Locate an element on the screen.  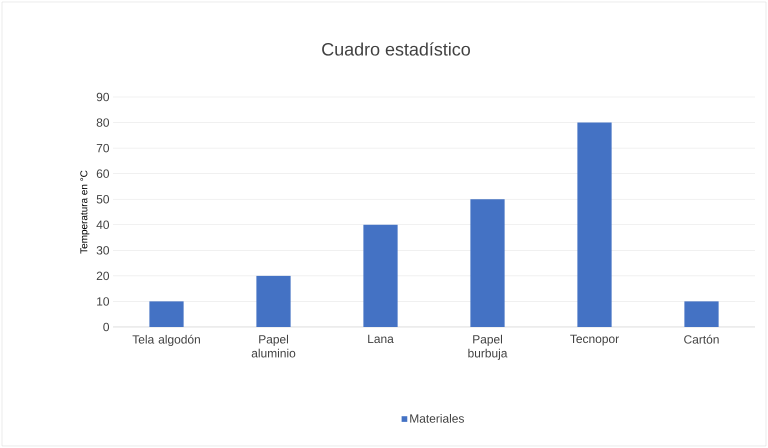
y-tick-label: 80 is located at coordinates (103, 122).